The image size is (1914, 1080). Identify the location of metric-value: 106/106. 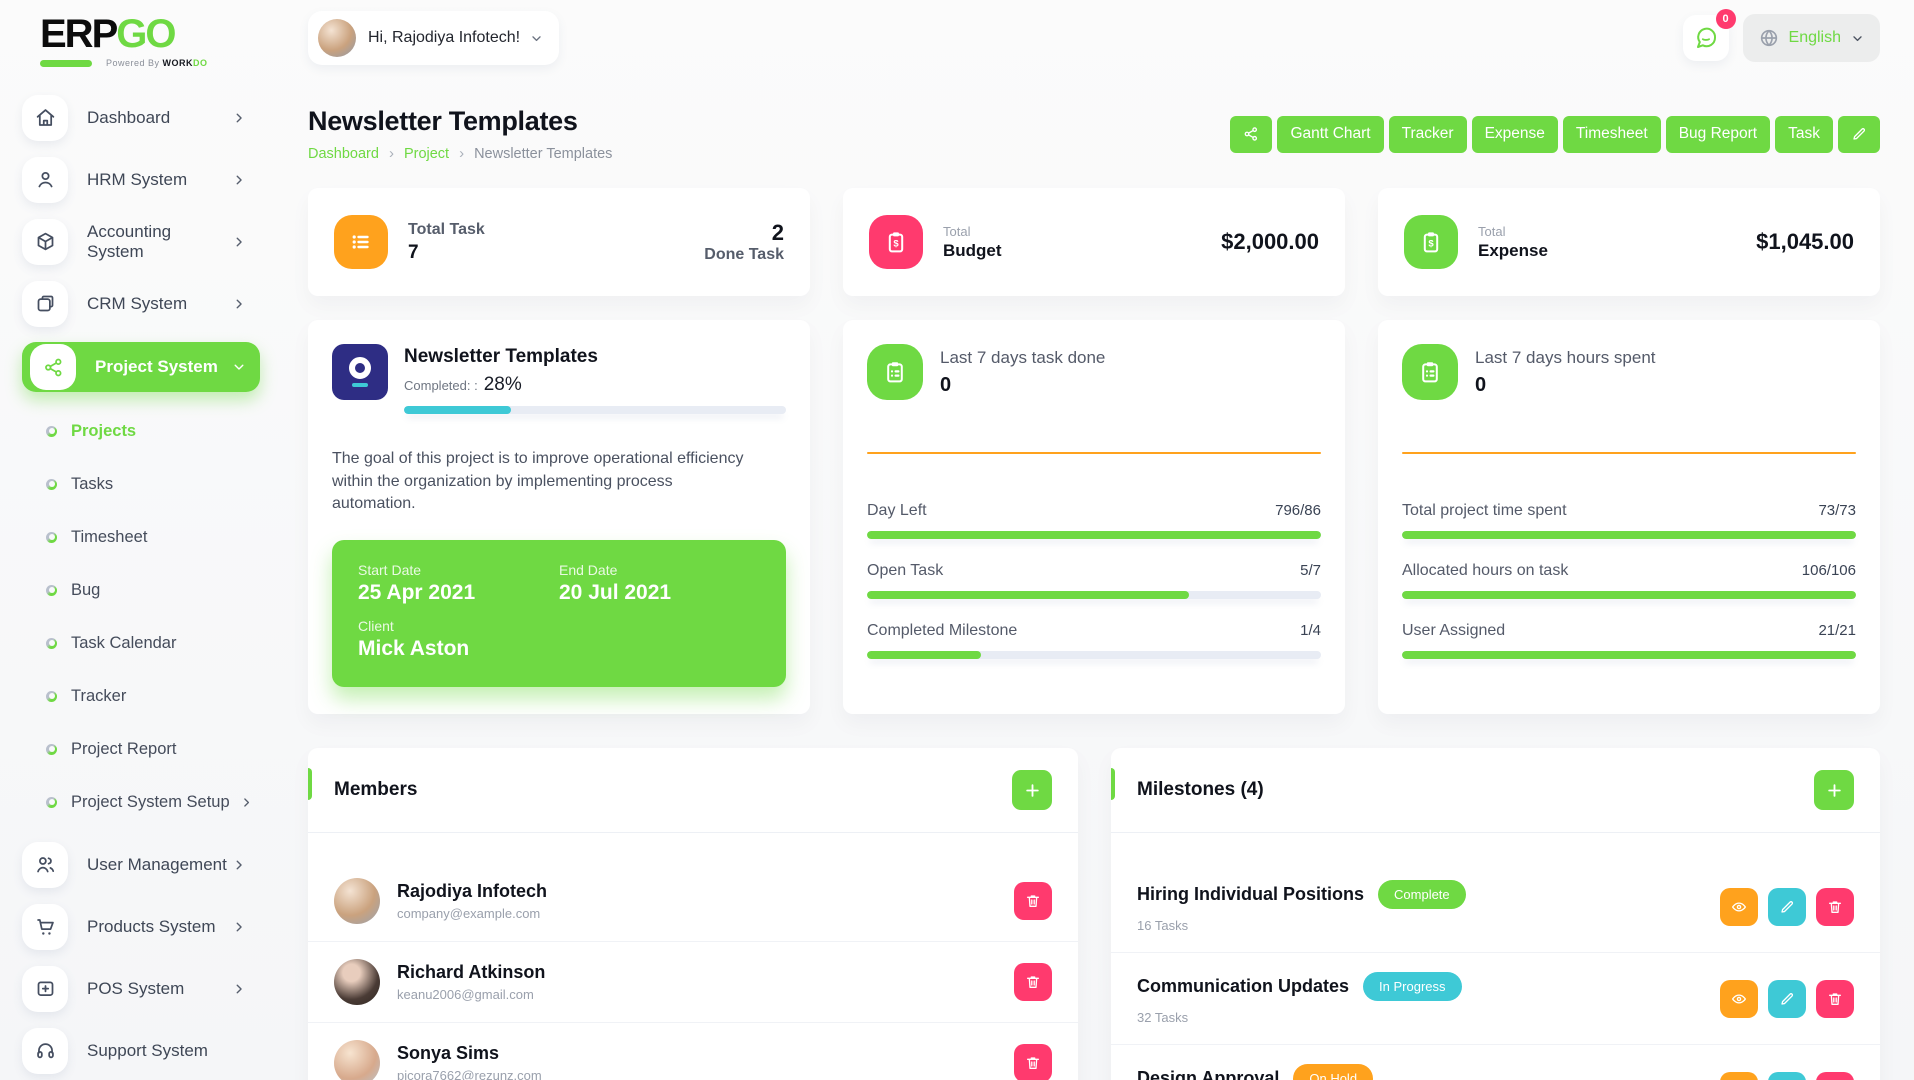
(1828, 570).